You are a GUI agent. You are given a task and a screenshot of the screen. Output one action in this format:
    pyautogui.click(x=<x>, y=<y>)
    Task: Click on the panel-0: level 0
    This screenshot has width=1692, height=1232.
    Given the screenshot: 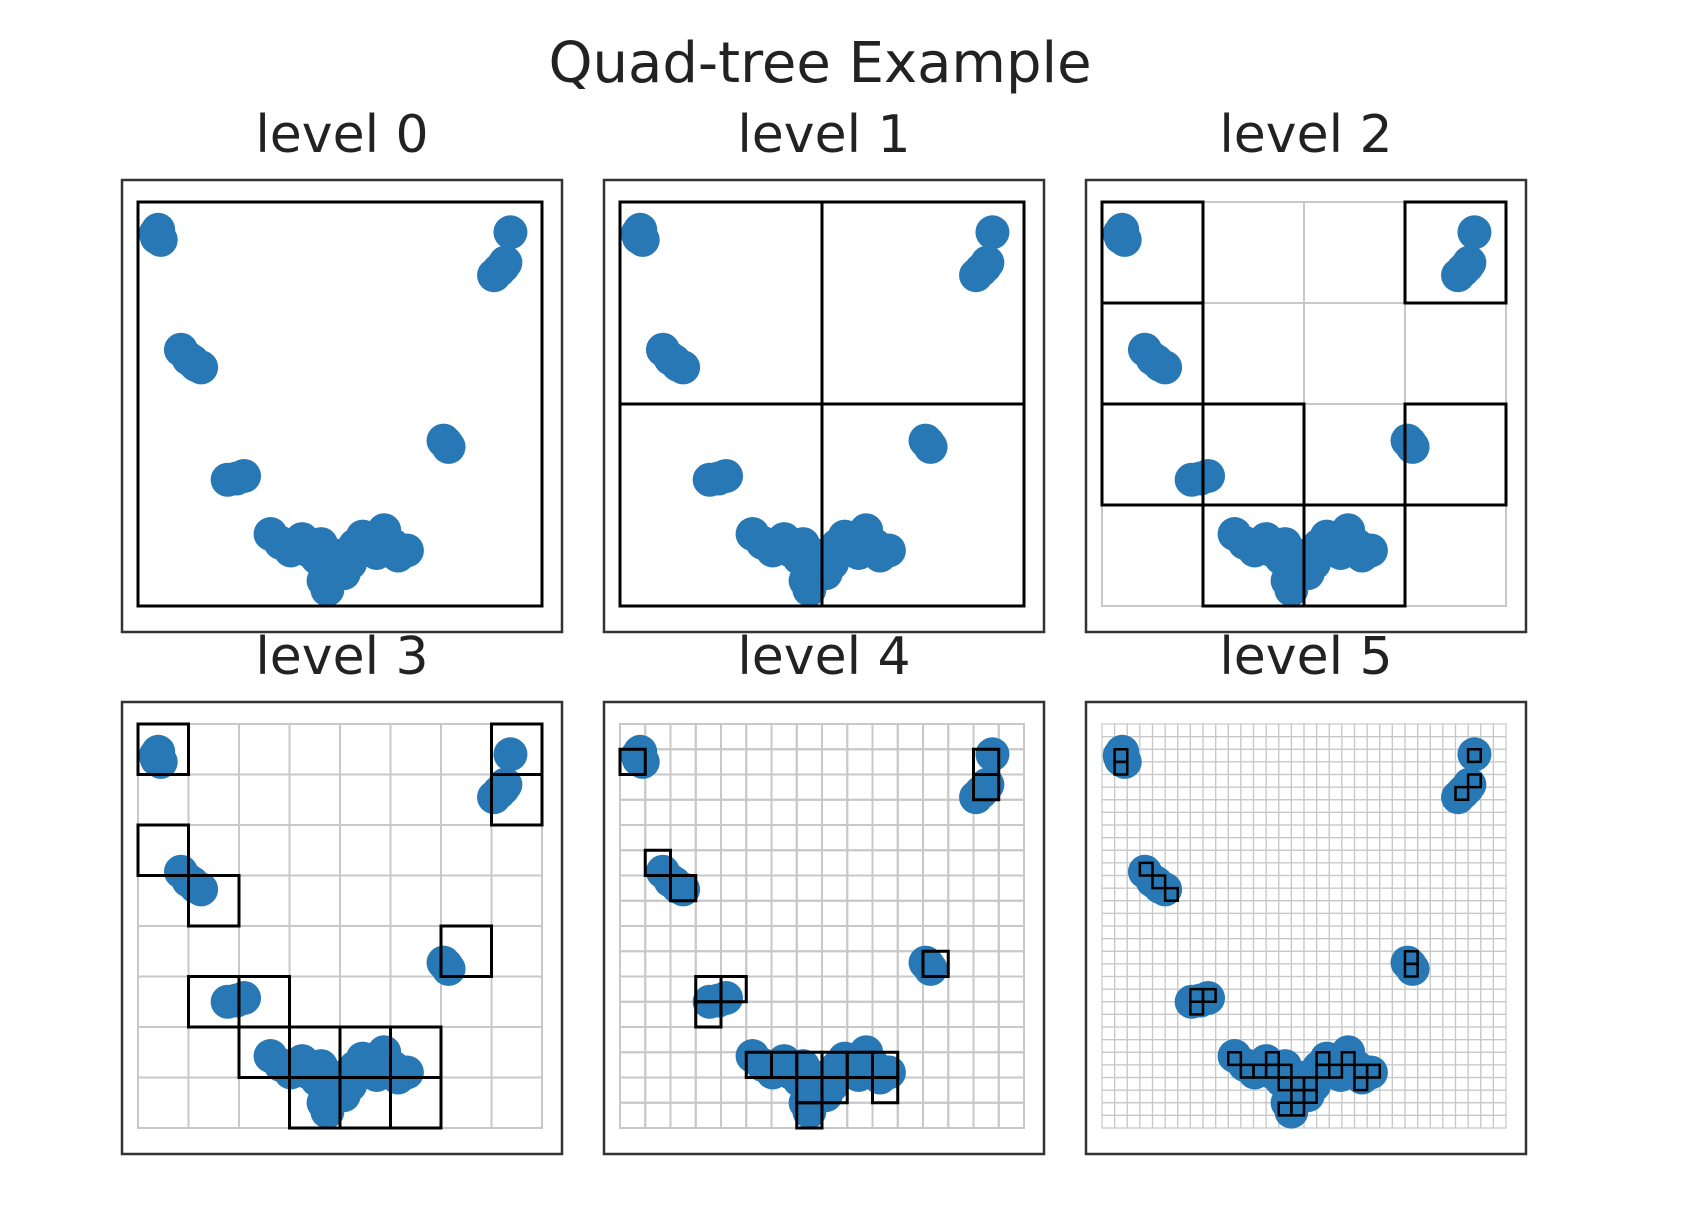 What is the action you would take?
    pyautogui.click(x=342, y=369)
    